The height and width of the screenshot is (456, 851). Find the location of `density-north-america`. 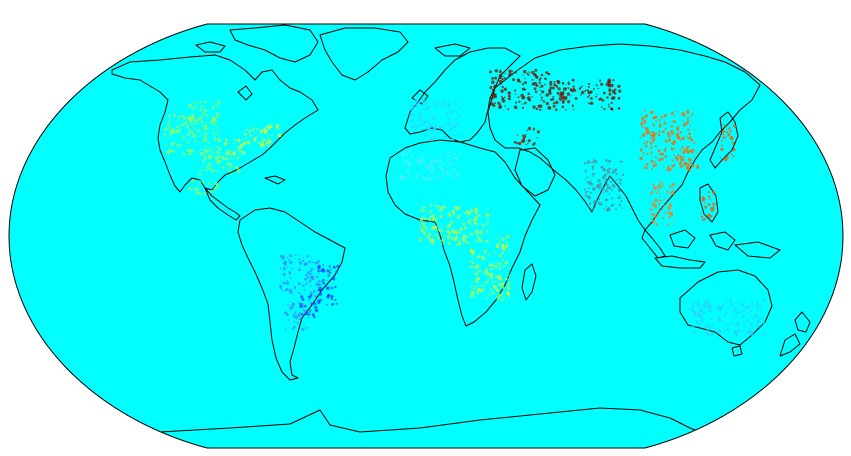

density-north-america is located at coordinates (202, 138).